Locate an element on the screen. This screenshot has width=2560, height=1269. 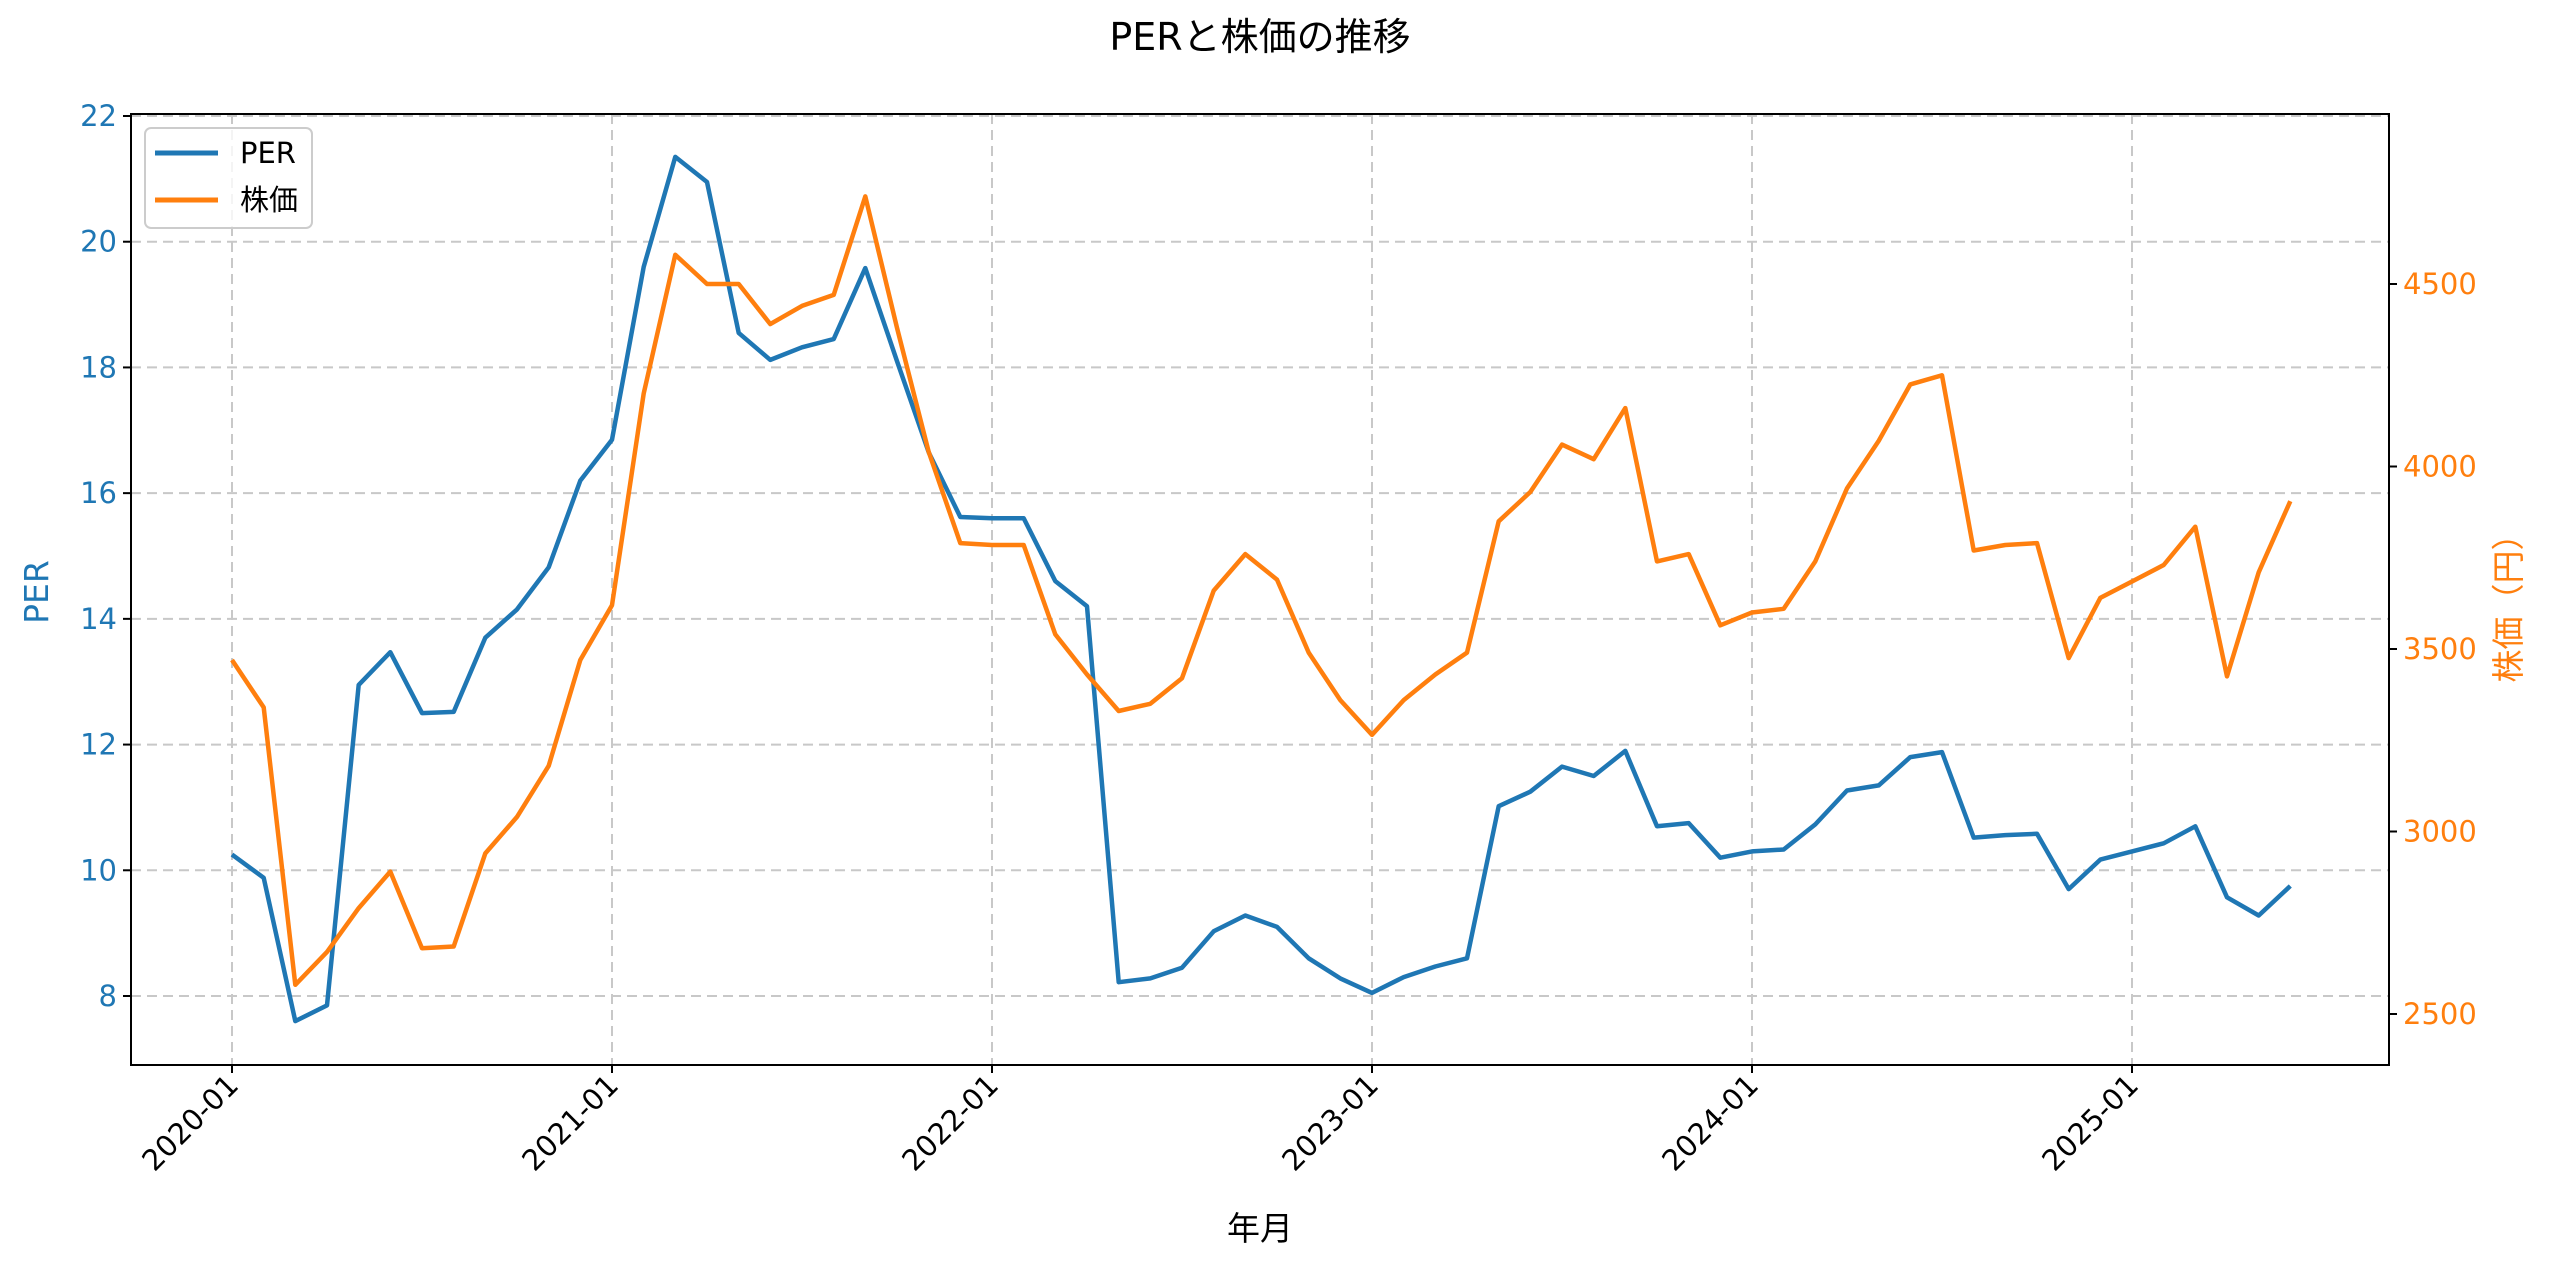
legend: PER 株価 is located at coordinates (228, 178).